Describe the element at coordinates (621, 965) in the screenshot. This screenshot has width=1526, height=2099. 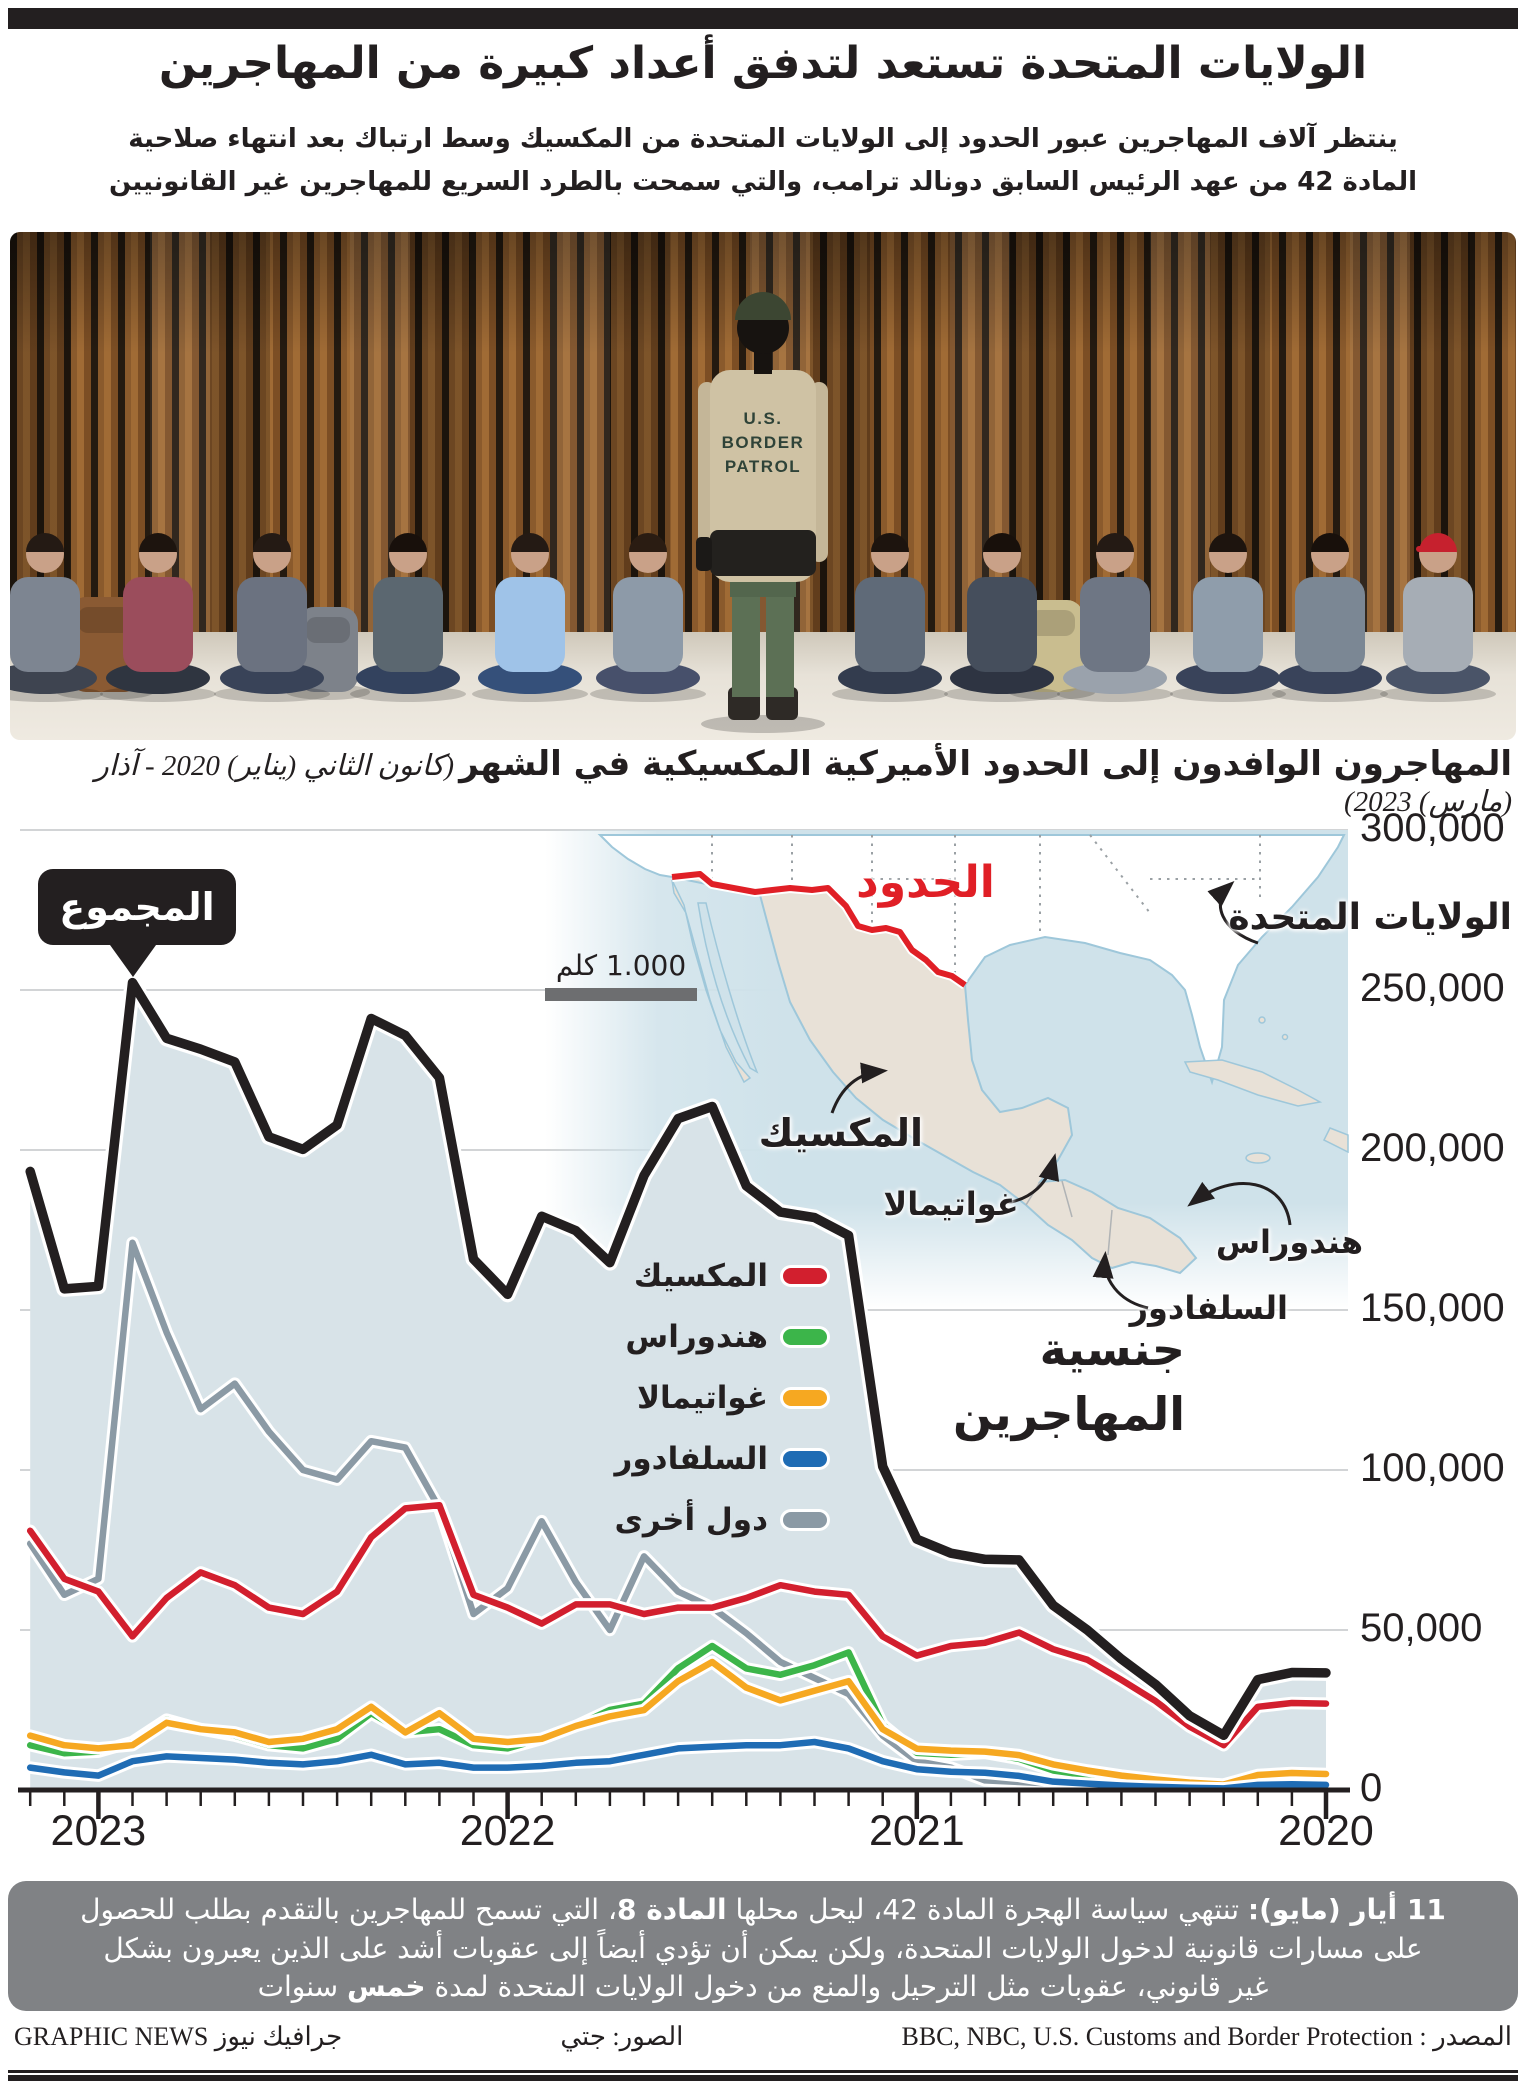
I see `map-scale-label: 1.000 كلم` at that location.